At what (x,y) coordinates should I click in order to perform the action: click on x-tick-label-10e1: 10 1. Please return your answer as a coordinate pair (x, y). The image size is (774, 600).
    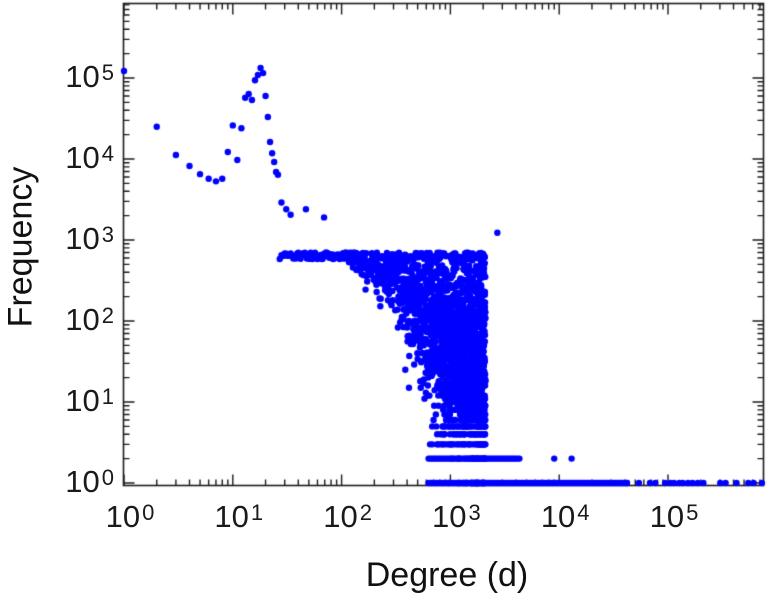
    Looking at the image, I should click on (239, 516).